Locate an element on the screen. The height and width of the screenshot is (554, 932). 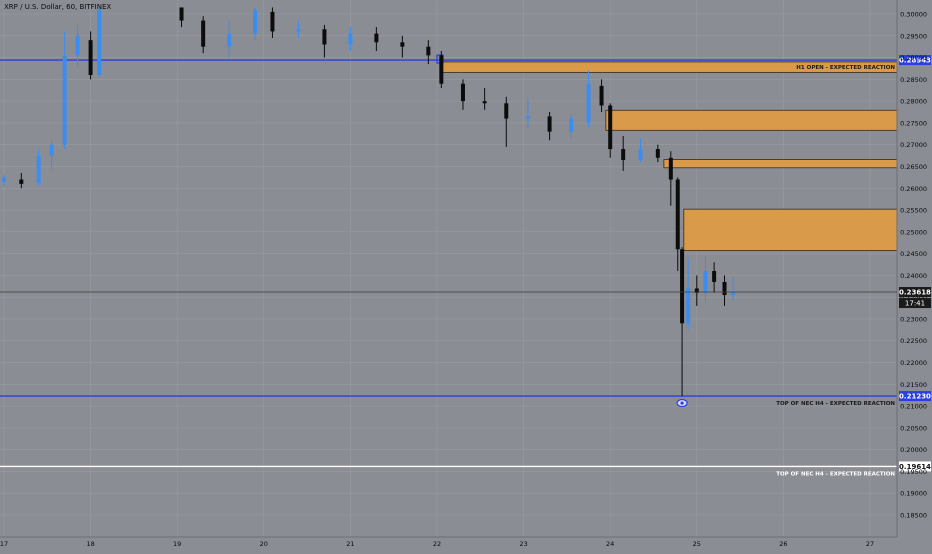
price-tick-label: 0.24000 is located at coordinates (913, 276).